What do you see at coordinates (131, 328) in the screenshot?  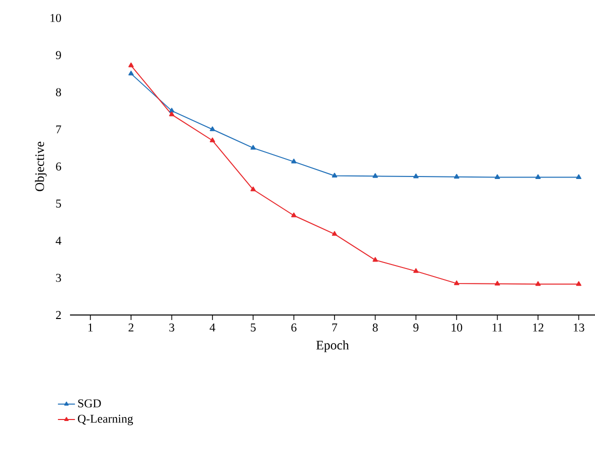 I see `x-tick-label: 2` at bounding box center [131, 328].